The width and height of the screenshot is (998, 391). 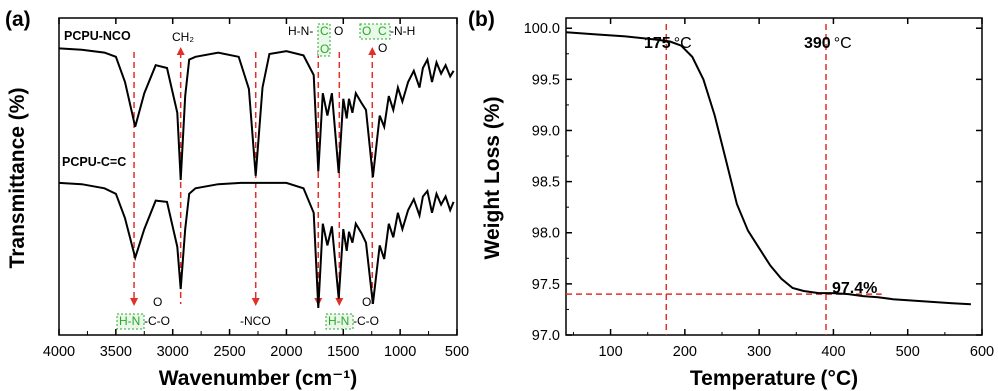 I want to click on panel-b-y-tick-label: 98.0, so click(x=546, y=234).